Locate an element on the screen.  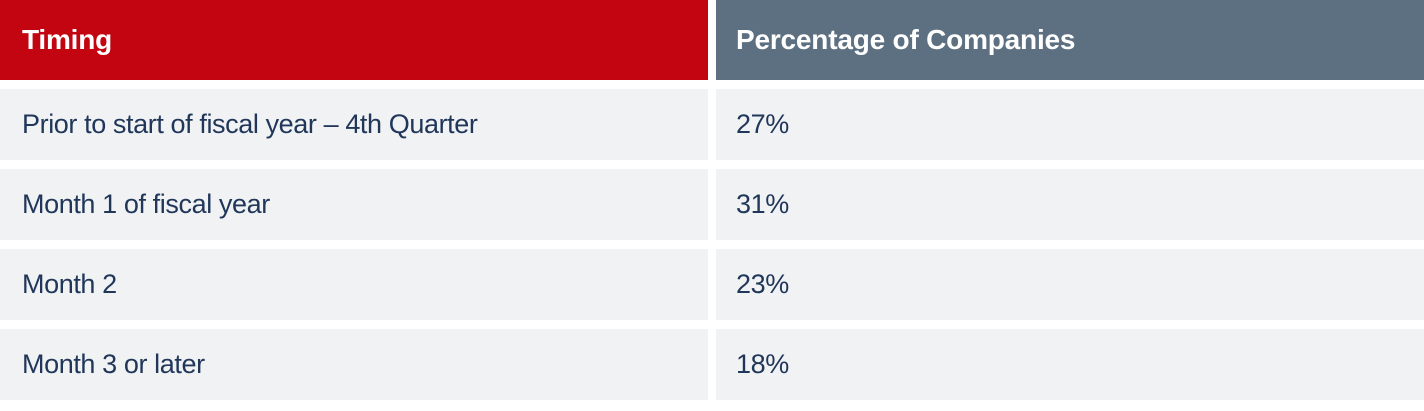
percentage-cell-row-3: 23% is located at coordinates (1070, 284).